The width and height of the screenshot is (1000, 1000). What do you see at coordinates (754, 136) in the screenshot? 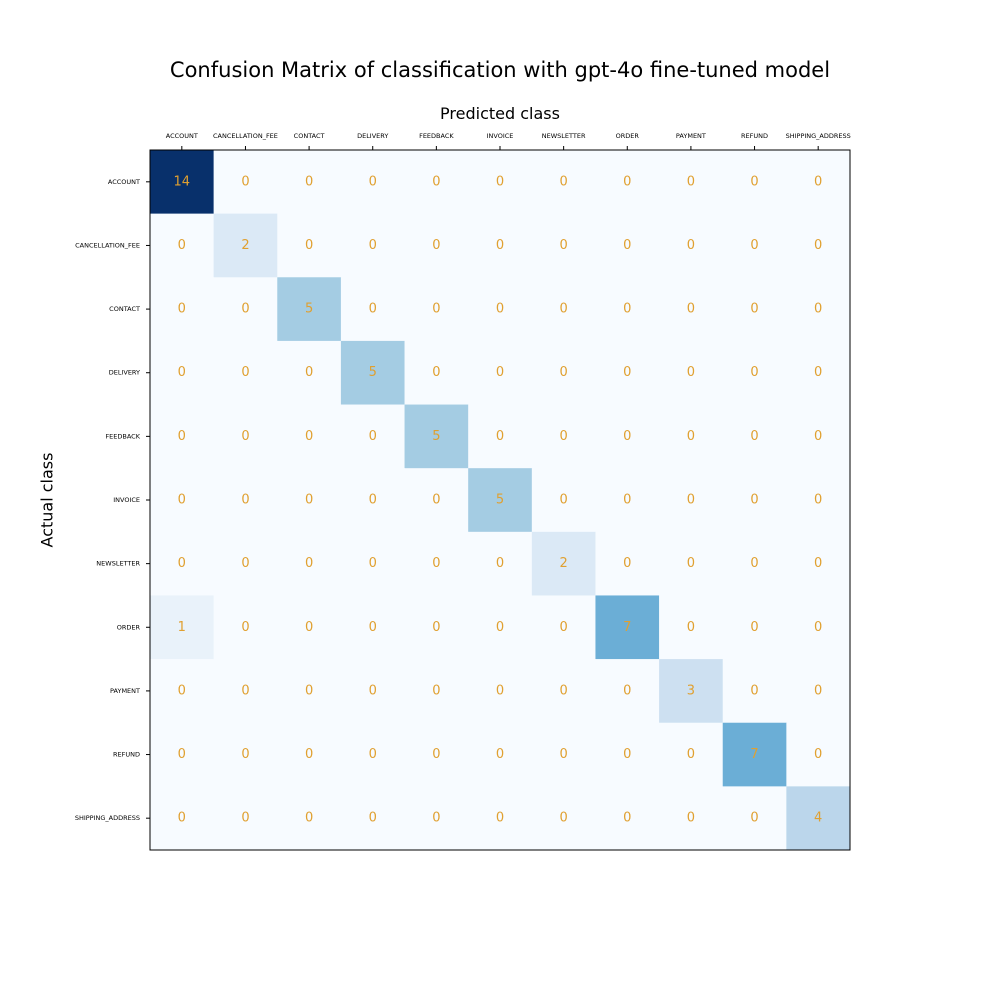
I see `x-tick-label: REFUND` at bounding box center [754, 136].